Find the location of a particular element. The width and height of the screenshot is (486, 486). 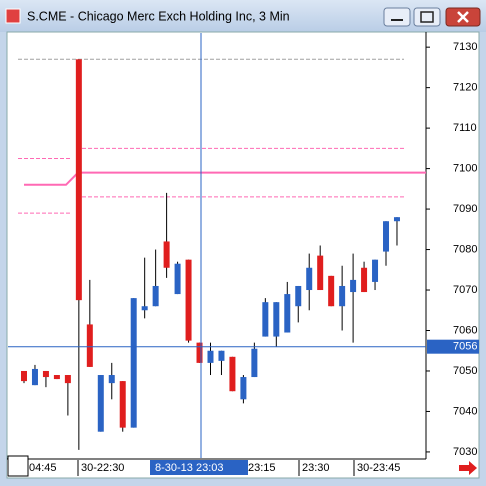

y-tick-label: 7050 is located at coordinates (465, 371).